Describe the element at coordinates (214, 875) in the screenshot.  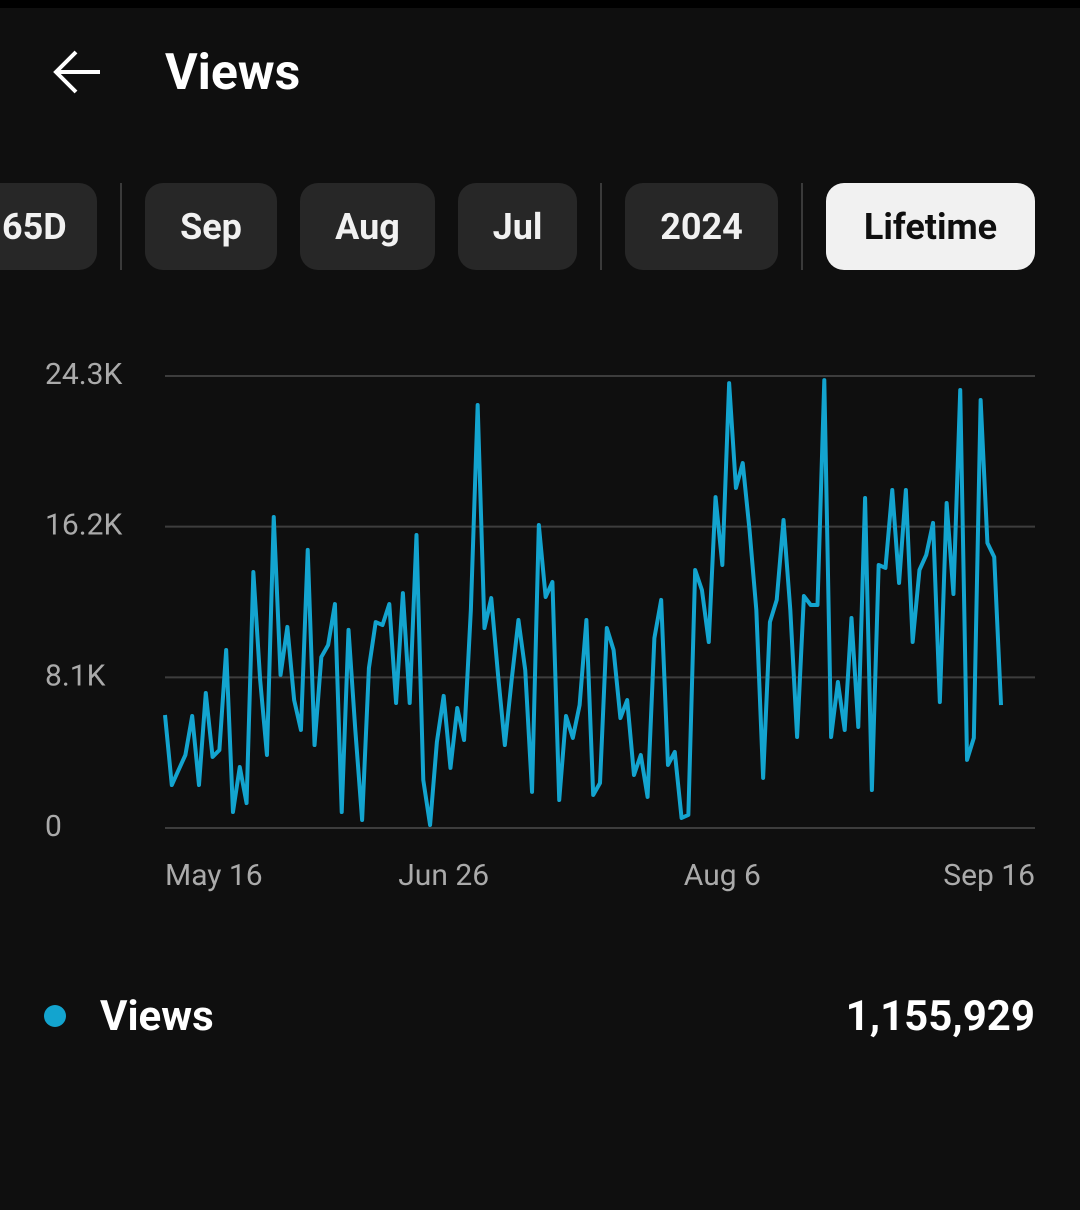
I see `x-tick-label: May 16` at that location.